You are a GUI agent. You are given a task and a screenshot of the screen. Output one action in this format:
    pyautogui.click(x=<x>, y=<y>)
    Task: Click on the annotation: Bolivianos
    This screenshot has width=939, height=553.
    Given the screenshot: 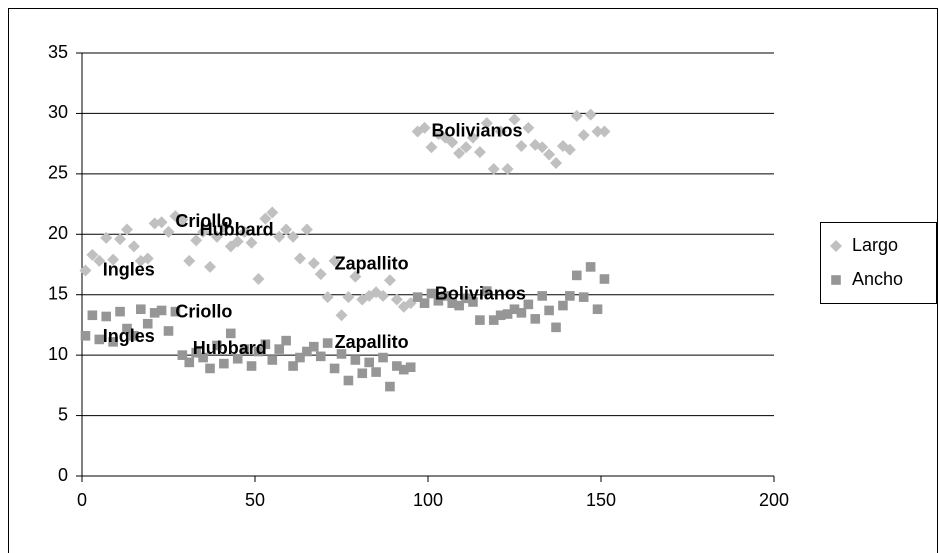 What is the action you would take?
    pyautogui.click(x=480, y=293)
    